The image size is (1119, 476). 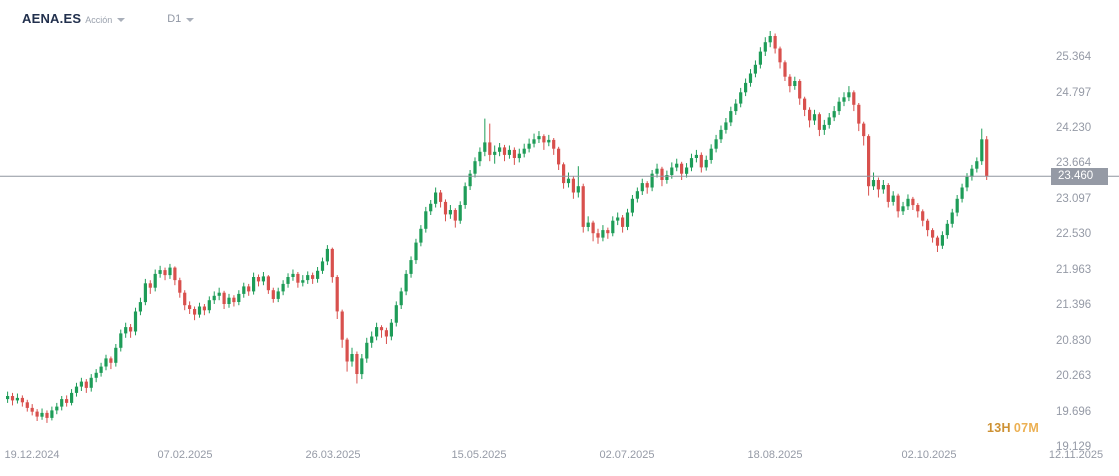 I want to click on timeframe-selector: D1, so click(x=181, y=18).